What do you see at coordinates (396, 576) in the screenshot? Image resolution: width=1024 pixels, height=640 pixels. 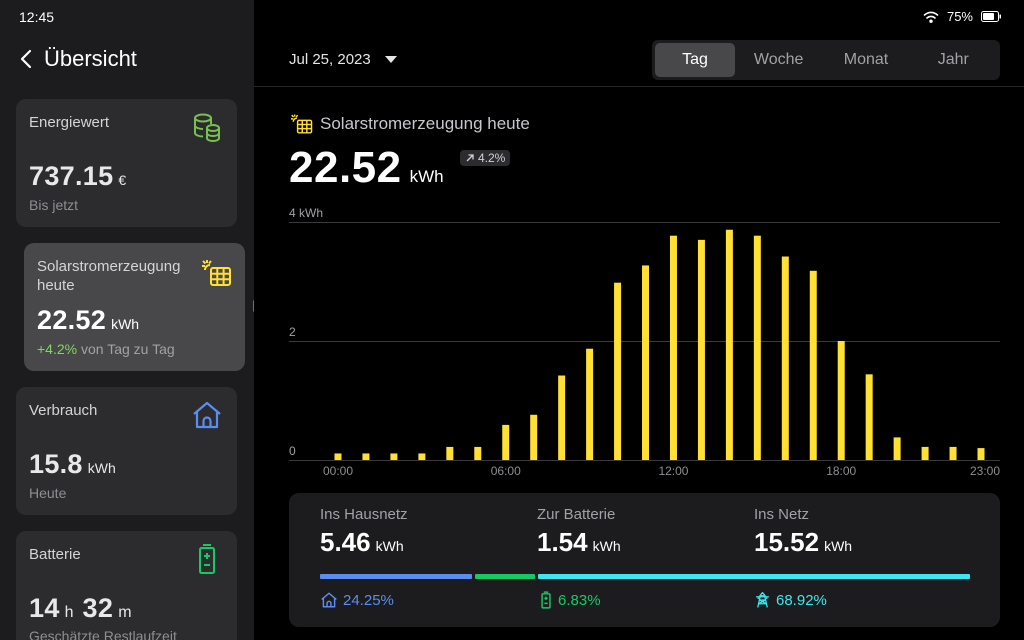 I see `share-bar-house` at bounding box center [396, 576].